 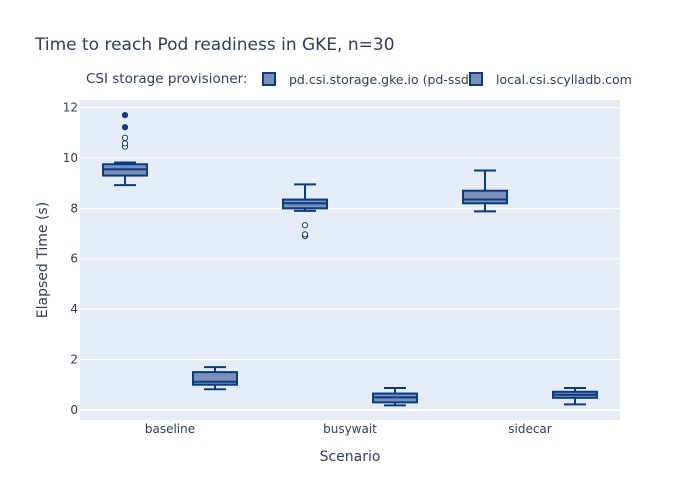 What do you see at coordinates (170, 429) in the screenshot?
I see `x-tick-label-baseline: baseline` at bounding box center [170, 429].